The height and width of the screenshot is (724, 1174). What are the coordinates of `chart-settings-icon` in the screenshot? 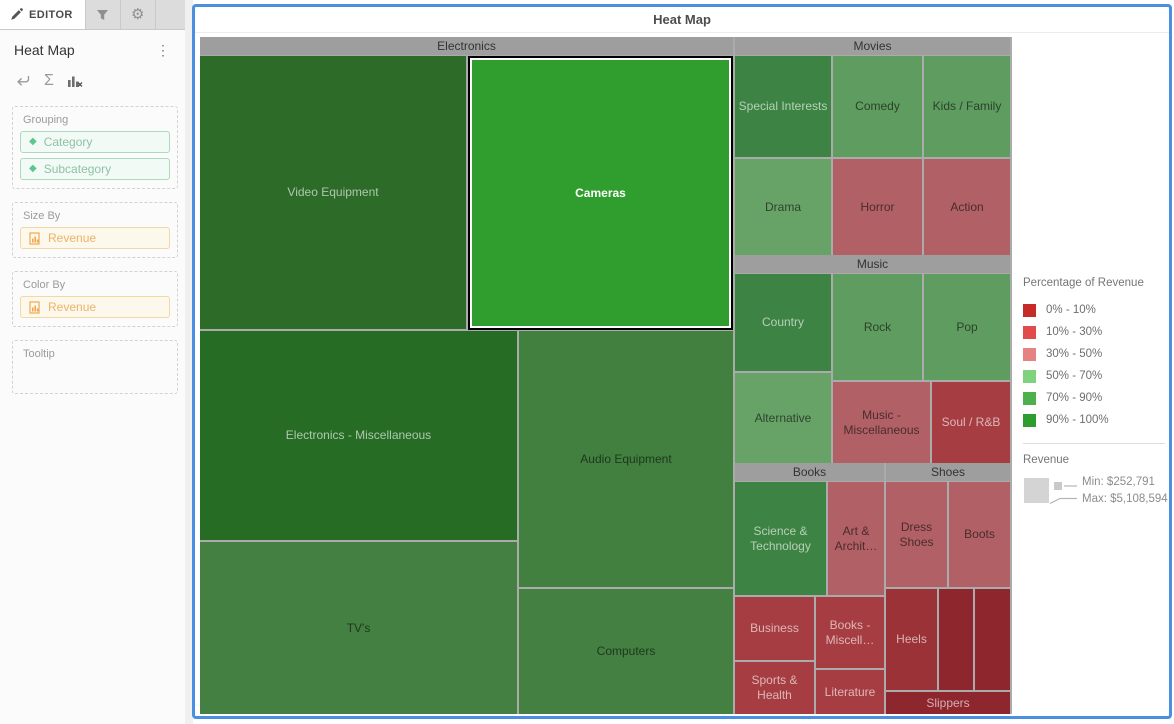 It's located at (75, 81).